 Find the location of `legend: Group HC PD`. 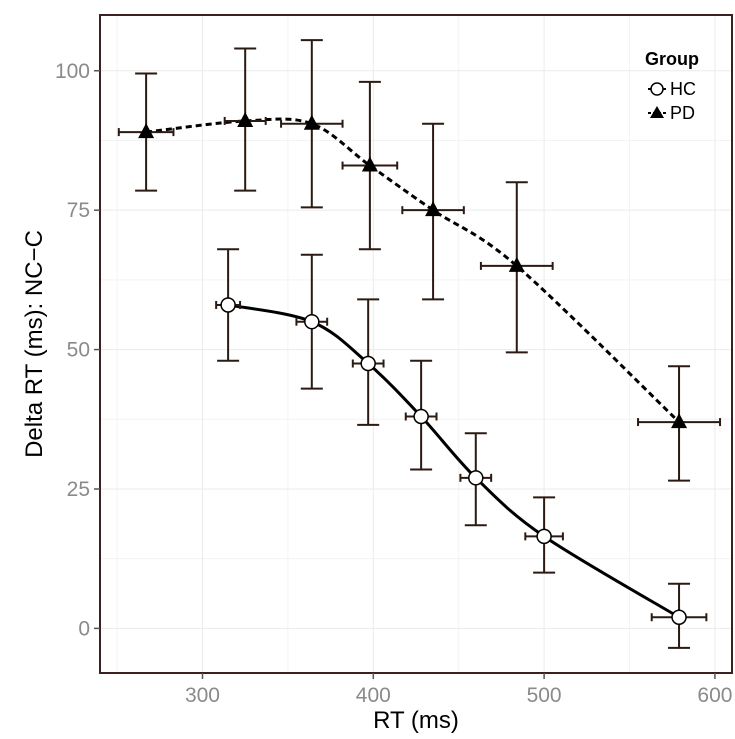

legend: Group HC PD is located at coordinates (672, 86).